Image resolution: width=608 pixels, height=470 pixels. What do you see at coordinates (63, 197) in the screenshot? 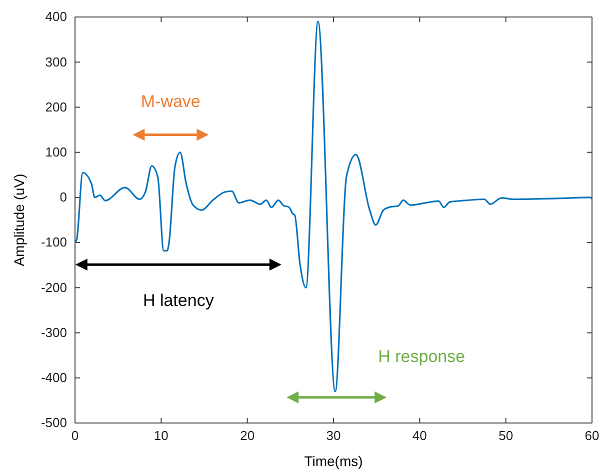
I see `y-tick-label: 0` at bounding box center [63, 197].